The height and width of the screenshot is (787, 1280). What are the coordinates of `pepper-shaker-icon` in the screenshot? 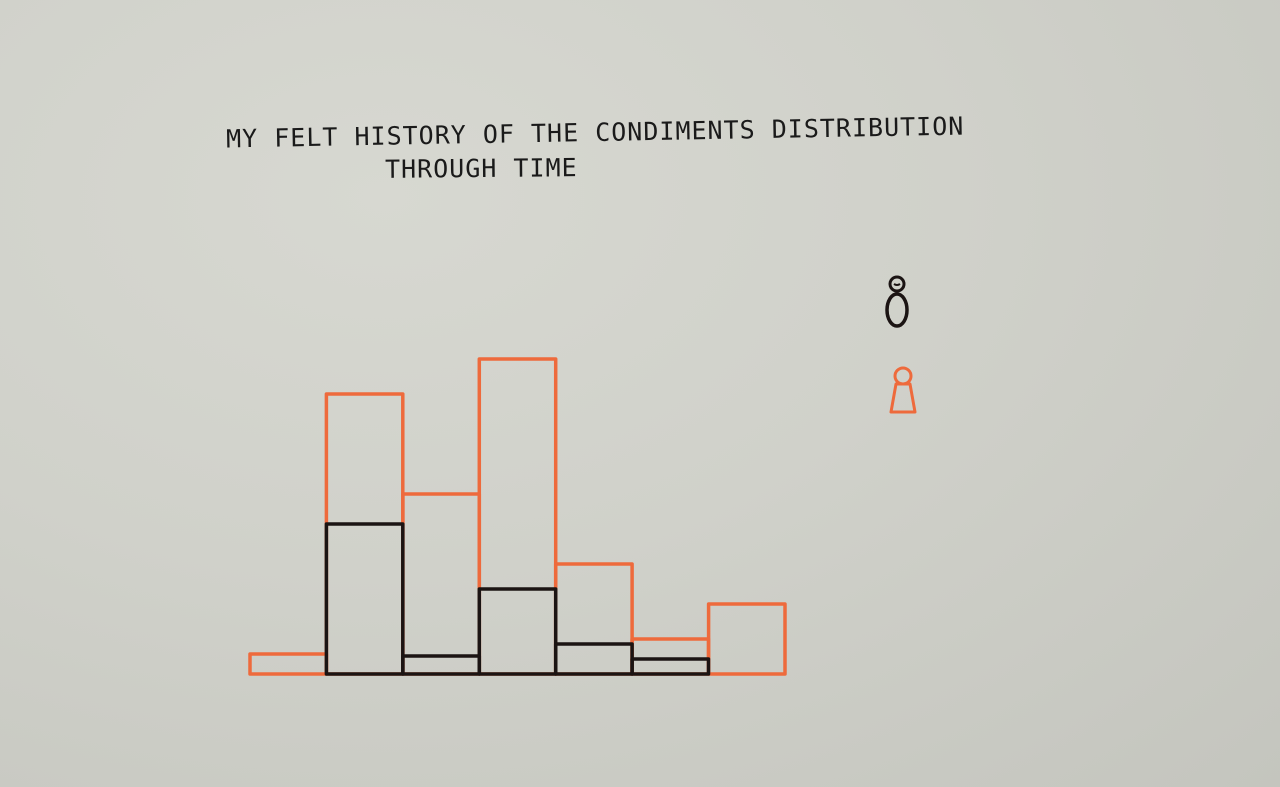 It's located at (897, 301).